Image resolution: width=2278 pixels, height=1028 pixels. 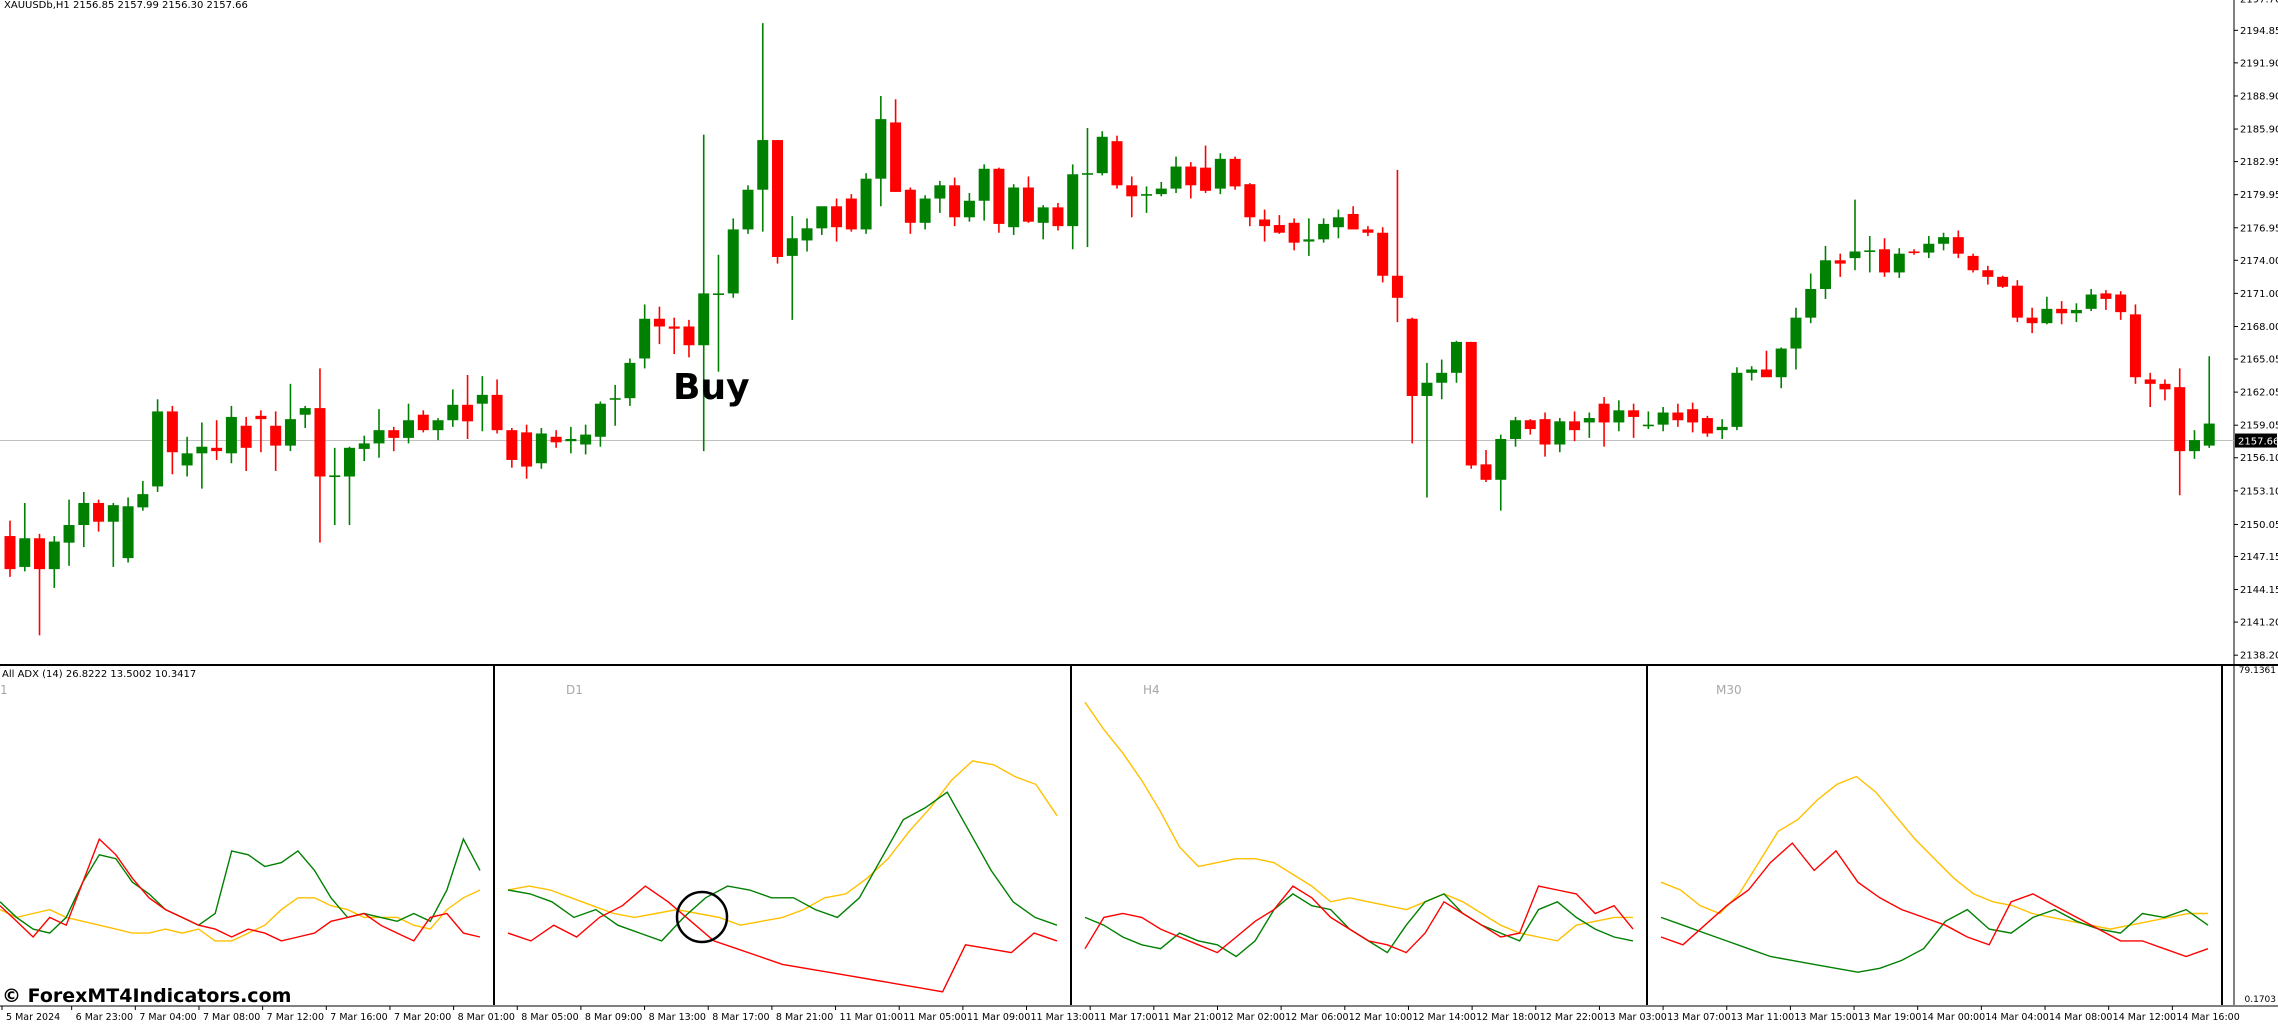 What do you see at coordinates (2258, 442) in the screenshot?
I see `current-price-value: 2157.66` at bounding box center [2258, 442].